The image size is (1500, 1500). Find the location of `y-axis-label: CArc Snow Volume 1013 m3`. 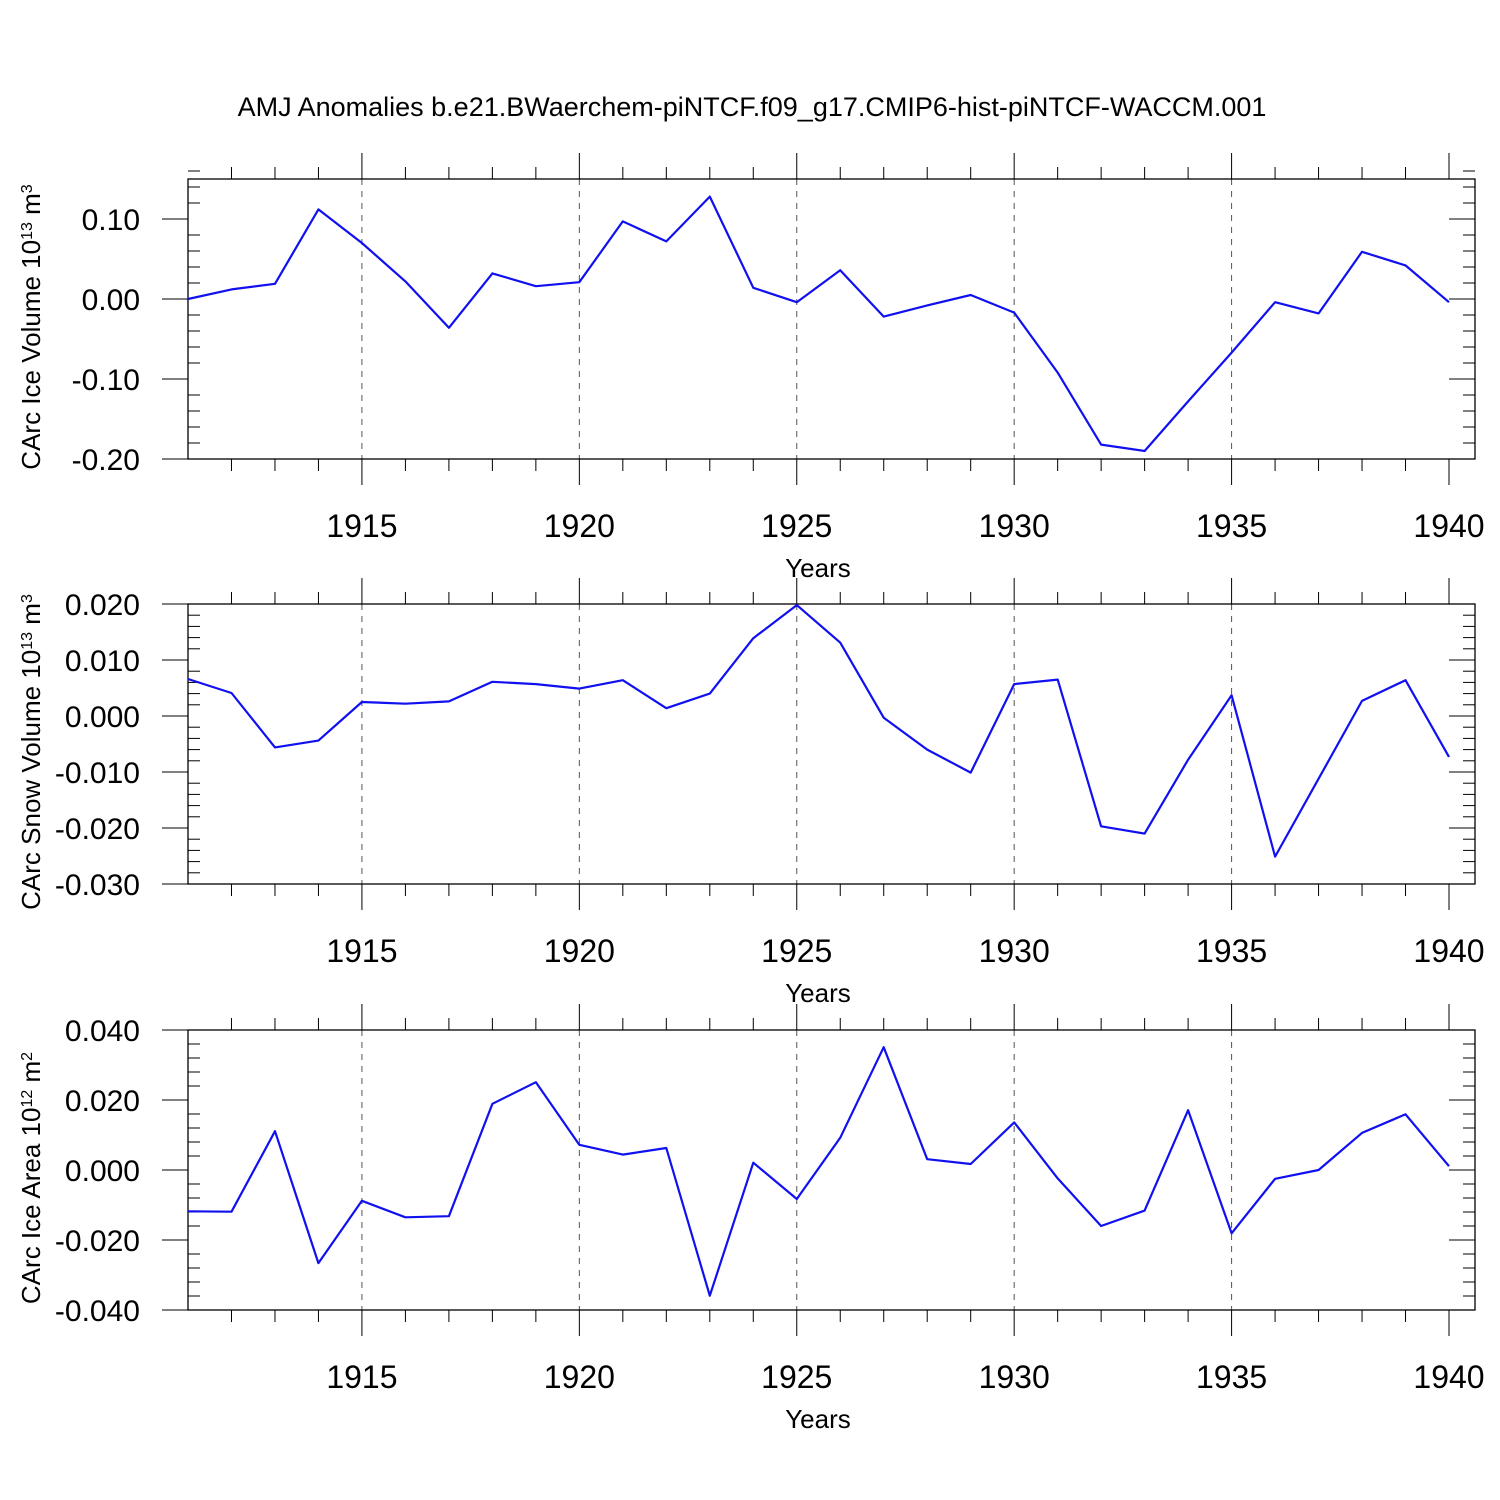

y-axis-label: CArc Snow Volume 1013 m3 is located at coordinates (31, 752).